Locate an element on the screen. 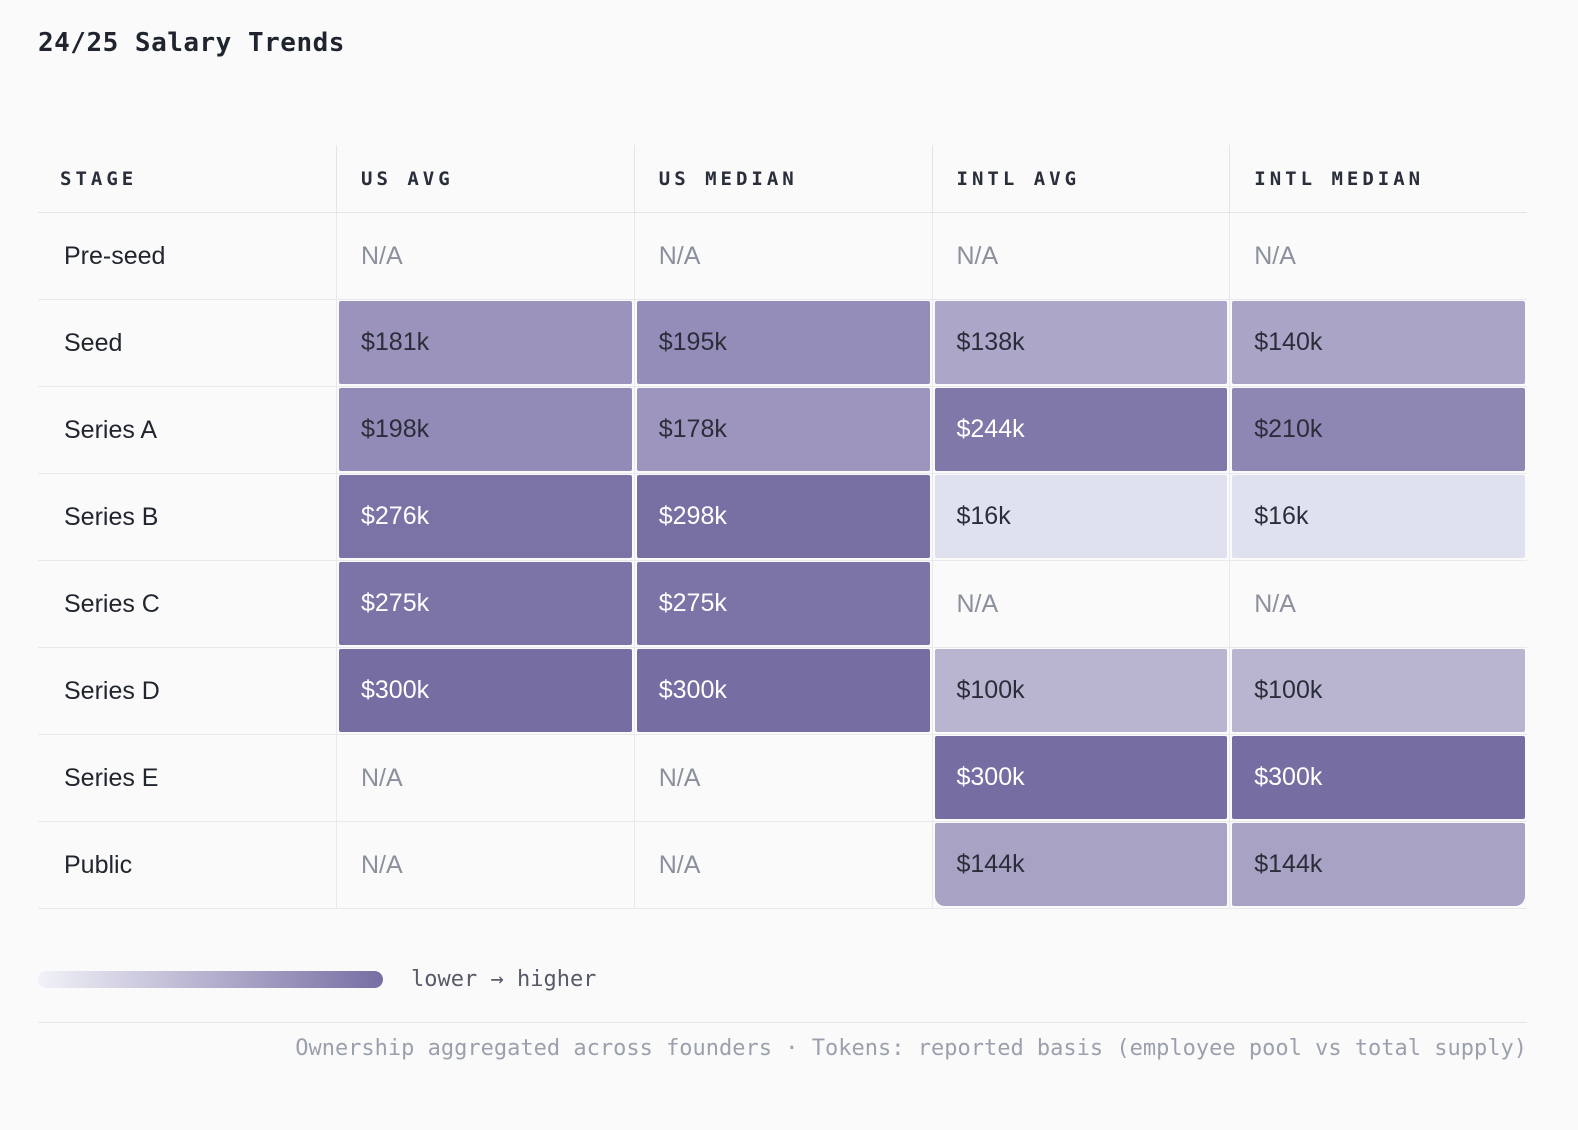 This screenshot has width=1578, height=1130. column-header-intl-avg: INTL AVG is located at coordinates (1080, 178).